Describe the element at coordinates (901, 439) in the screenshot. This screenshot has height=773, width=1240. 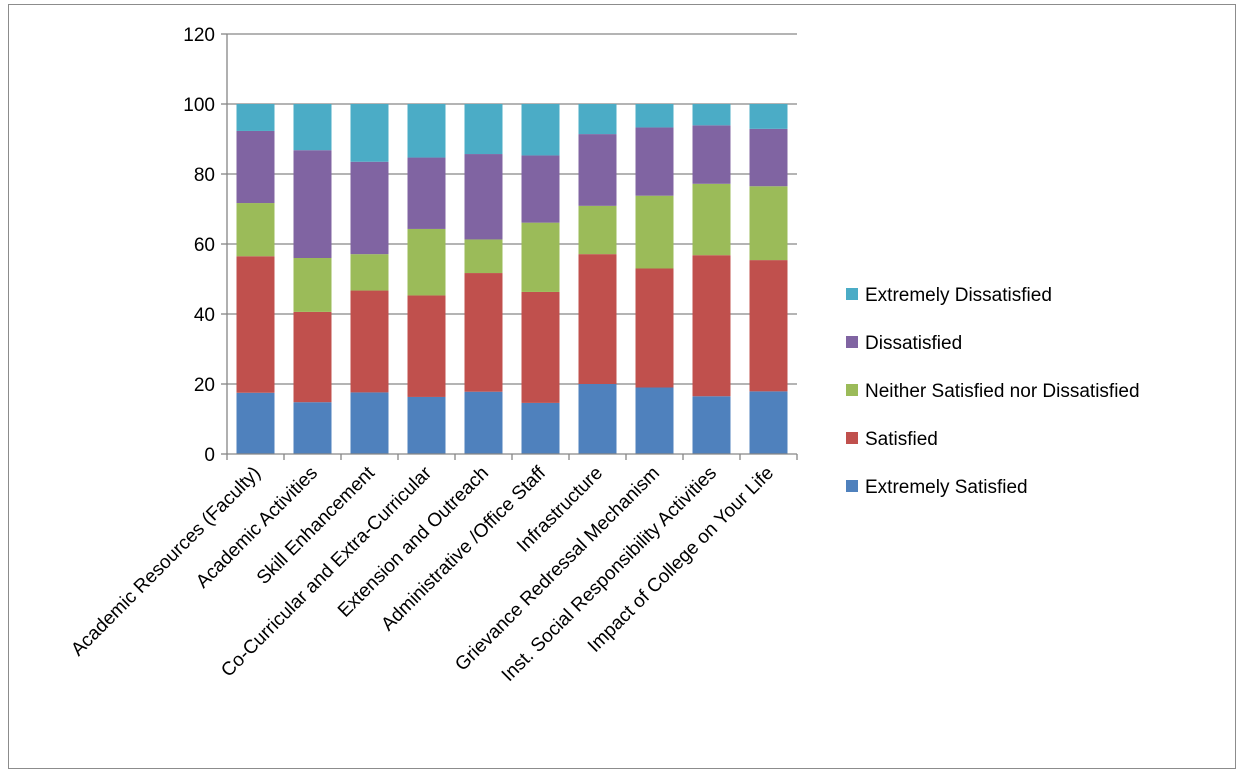
I see `legend-label: Satisfied` at that location.